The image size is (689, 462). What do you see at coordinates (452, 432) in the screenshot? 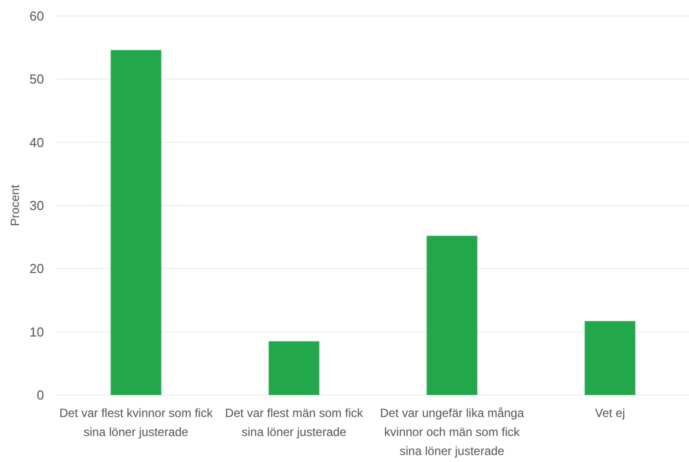
I see `x-tick-label: Det var ungefär lika många kvinnor och män som fick sina löner justerade` at bounding box center [452, 432].